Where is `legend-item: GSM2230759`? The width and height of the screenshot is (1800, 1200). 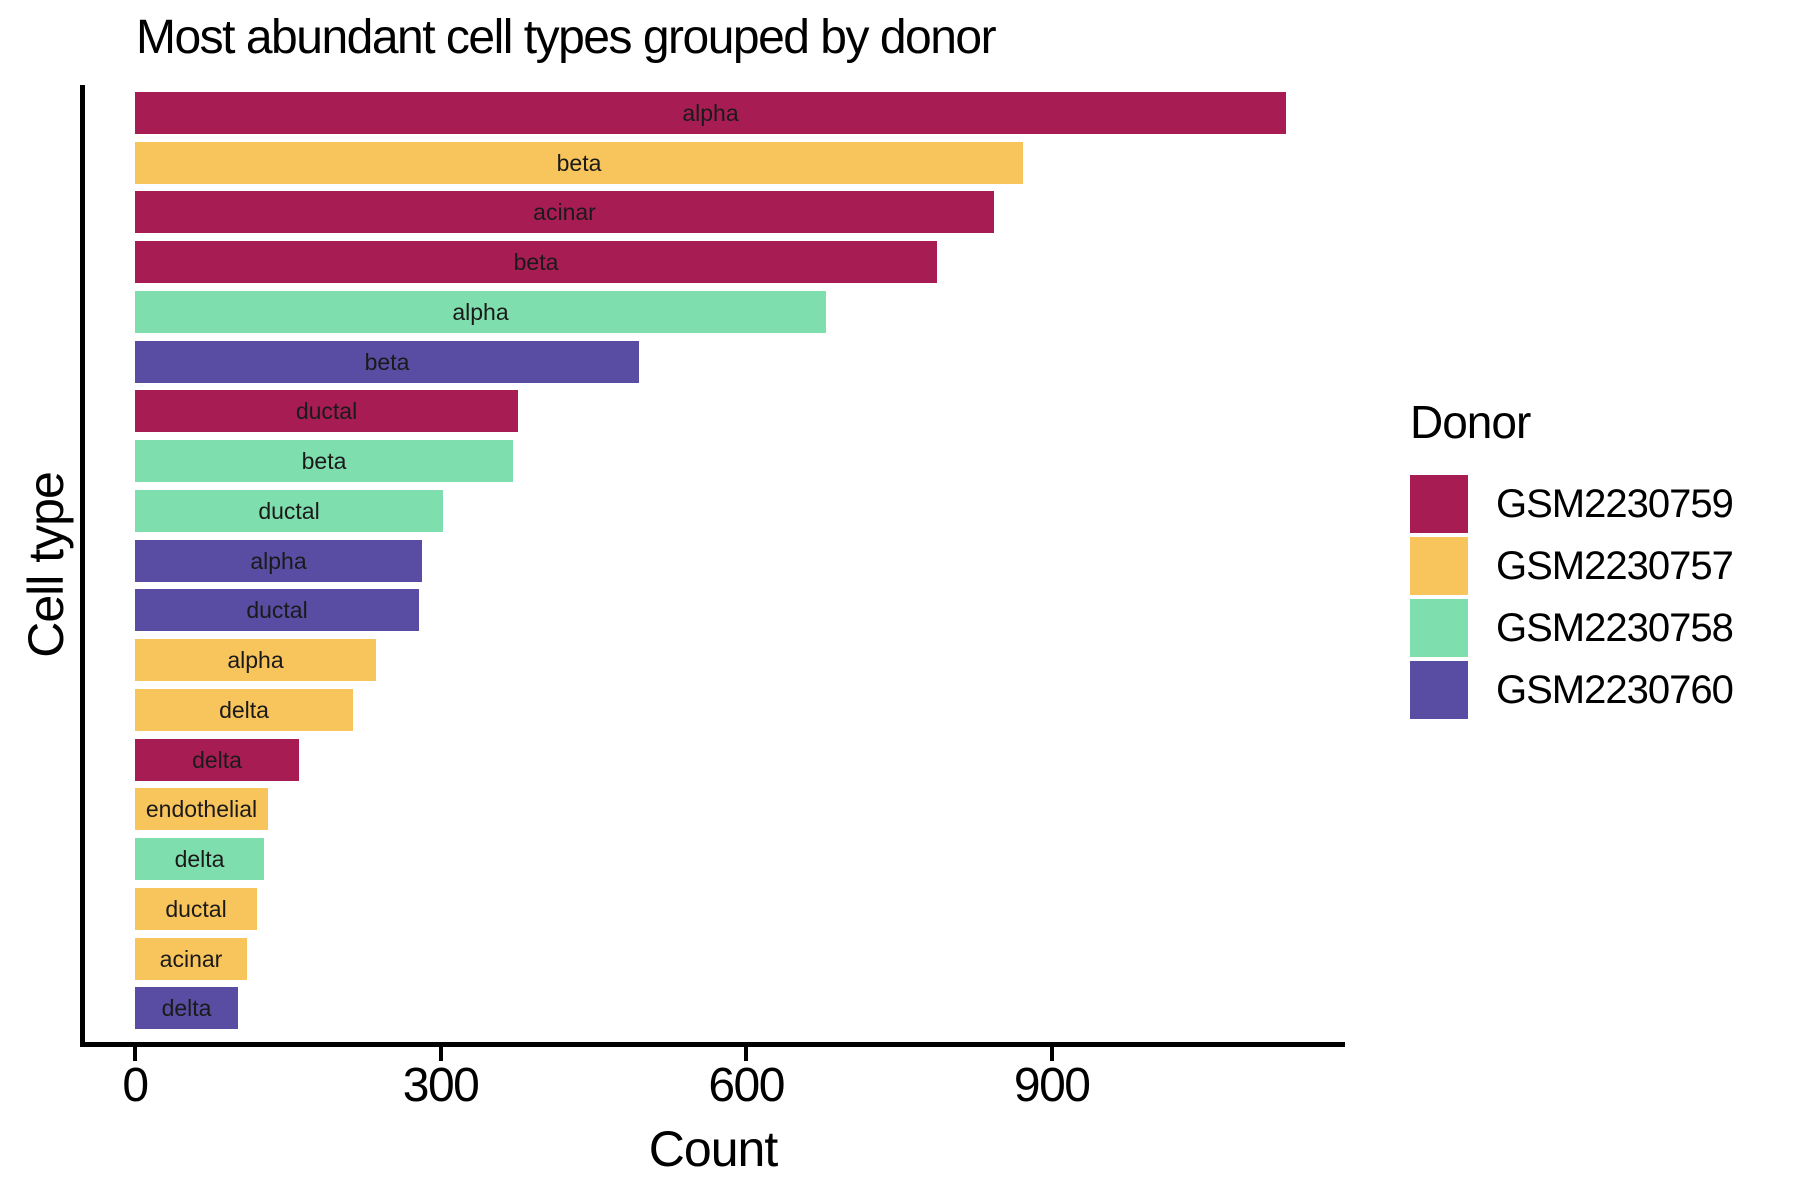
legend-item: GSM2230759 is located at coordinates (1572, 504).